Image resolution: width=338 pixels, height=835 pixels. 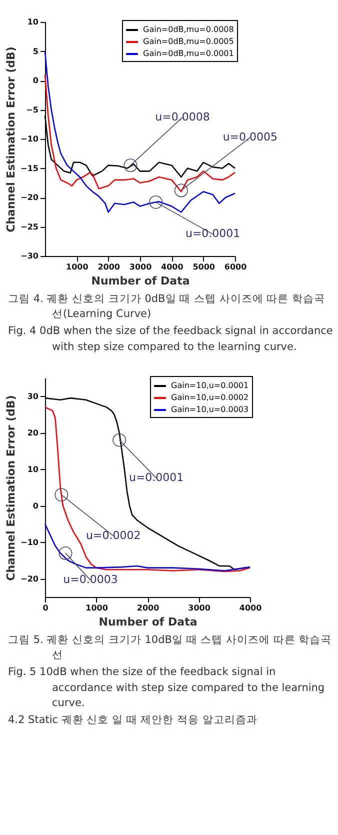 What do you see at coordinates (188, 41) in the screenshot?
I see `legend-label: Gain=0dB,mu=0.0005` at bounding box center [188, 41].